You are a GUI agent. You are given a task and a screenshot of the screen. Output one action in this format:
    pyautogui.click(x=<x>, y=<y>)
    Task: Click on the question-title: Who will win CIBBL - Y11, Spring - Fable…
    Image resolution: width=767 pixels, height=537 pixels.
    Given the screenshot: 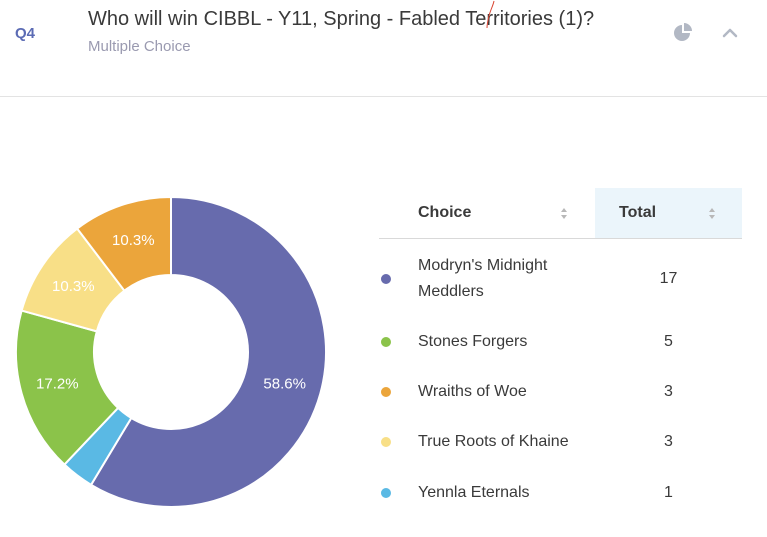 What is the action you would take?
    pyautogui.click(x=341, y=19)
    